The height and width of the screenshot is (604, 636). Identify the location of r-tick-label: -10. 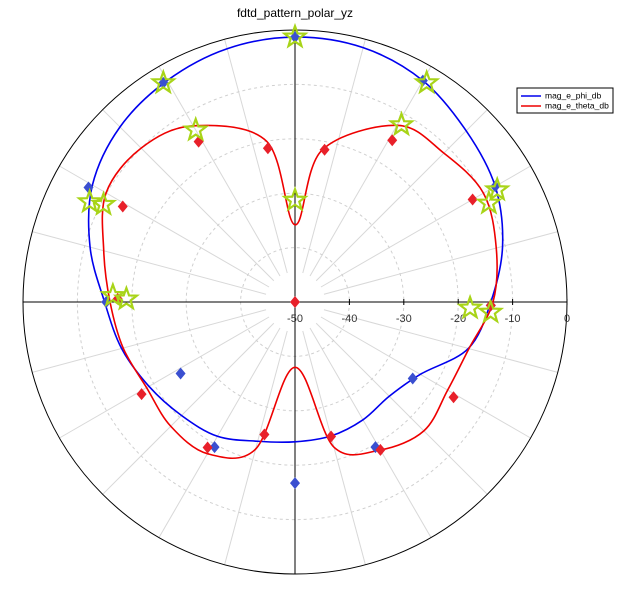
(513, 319).